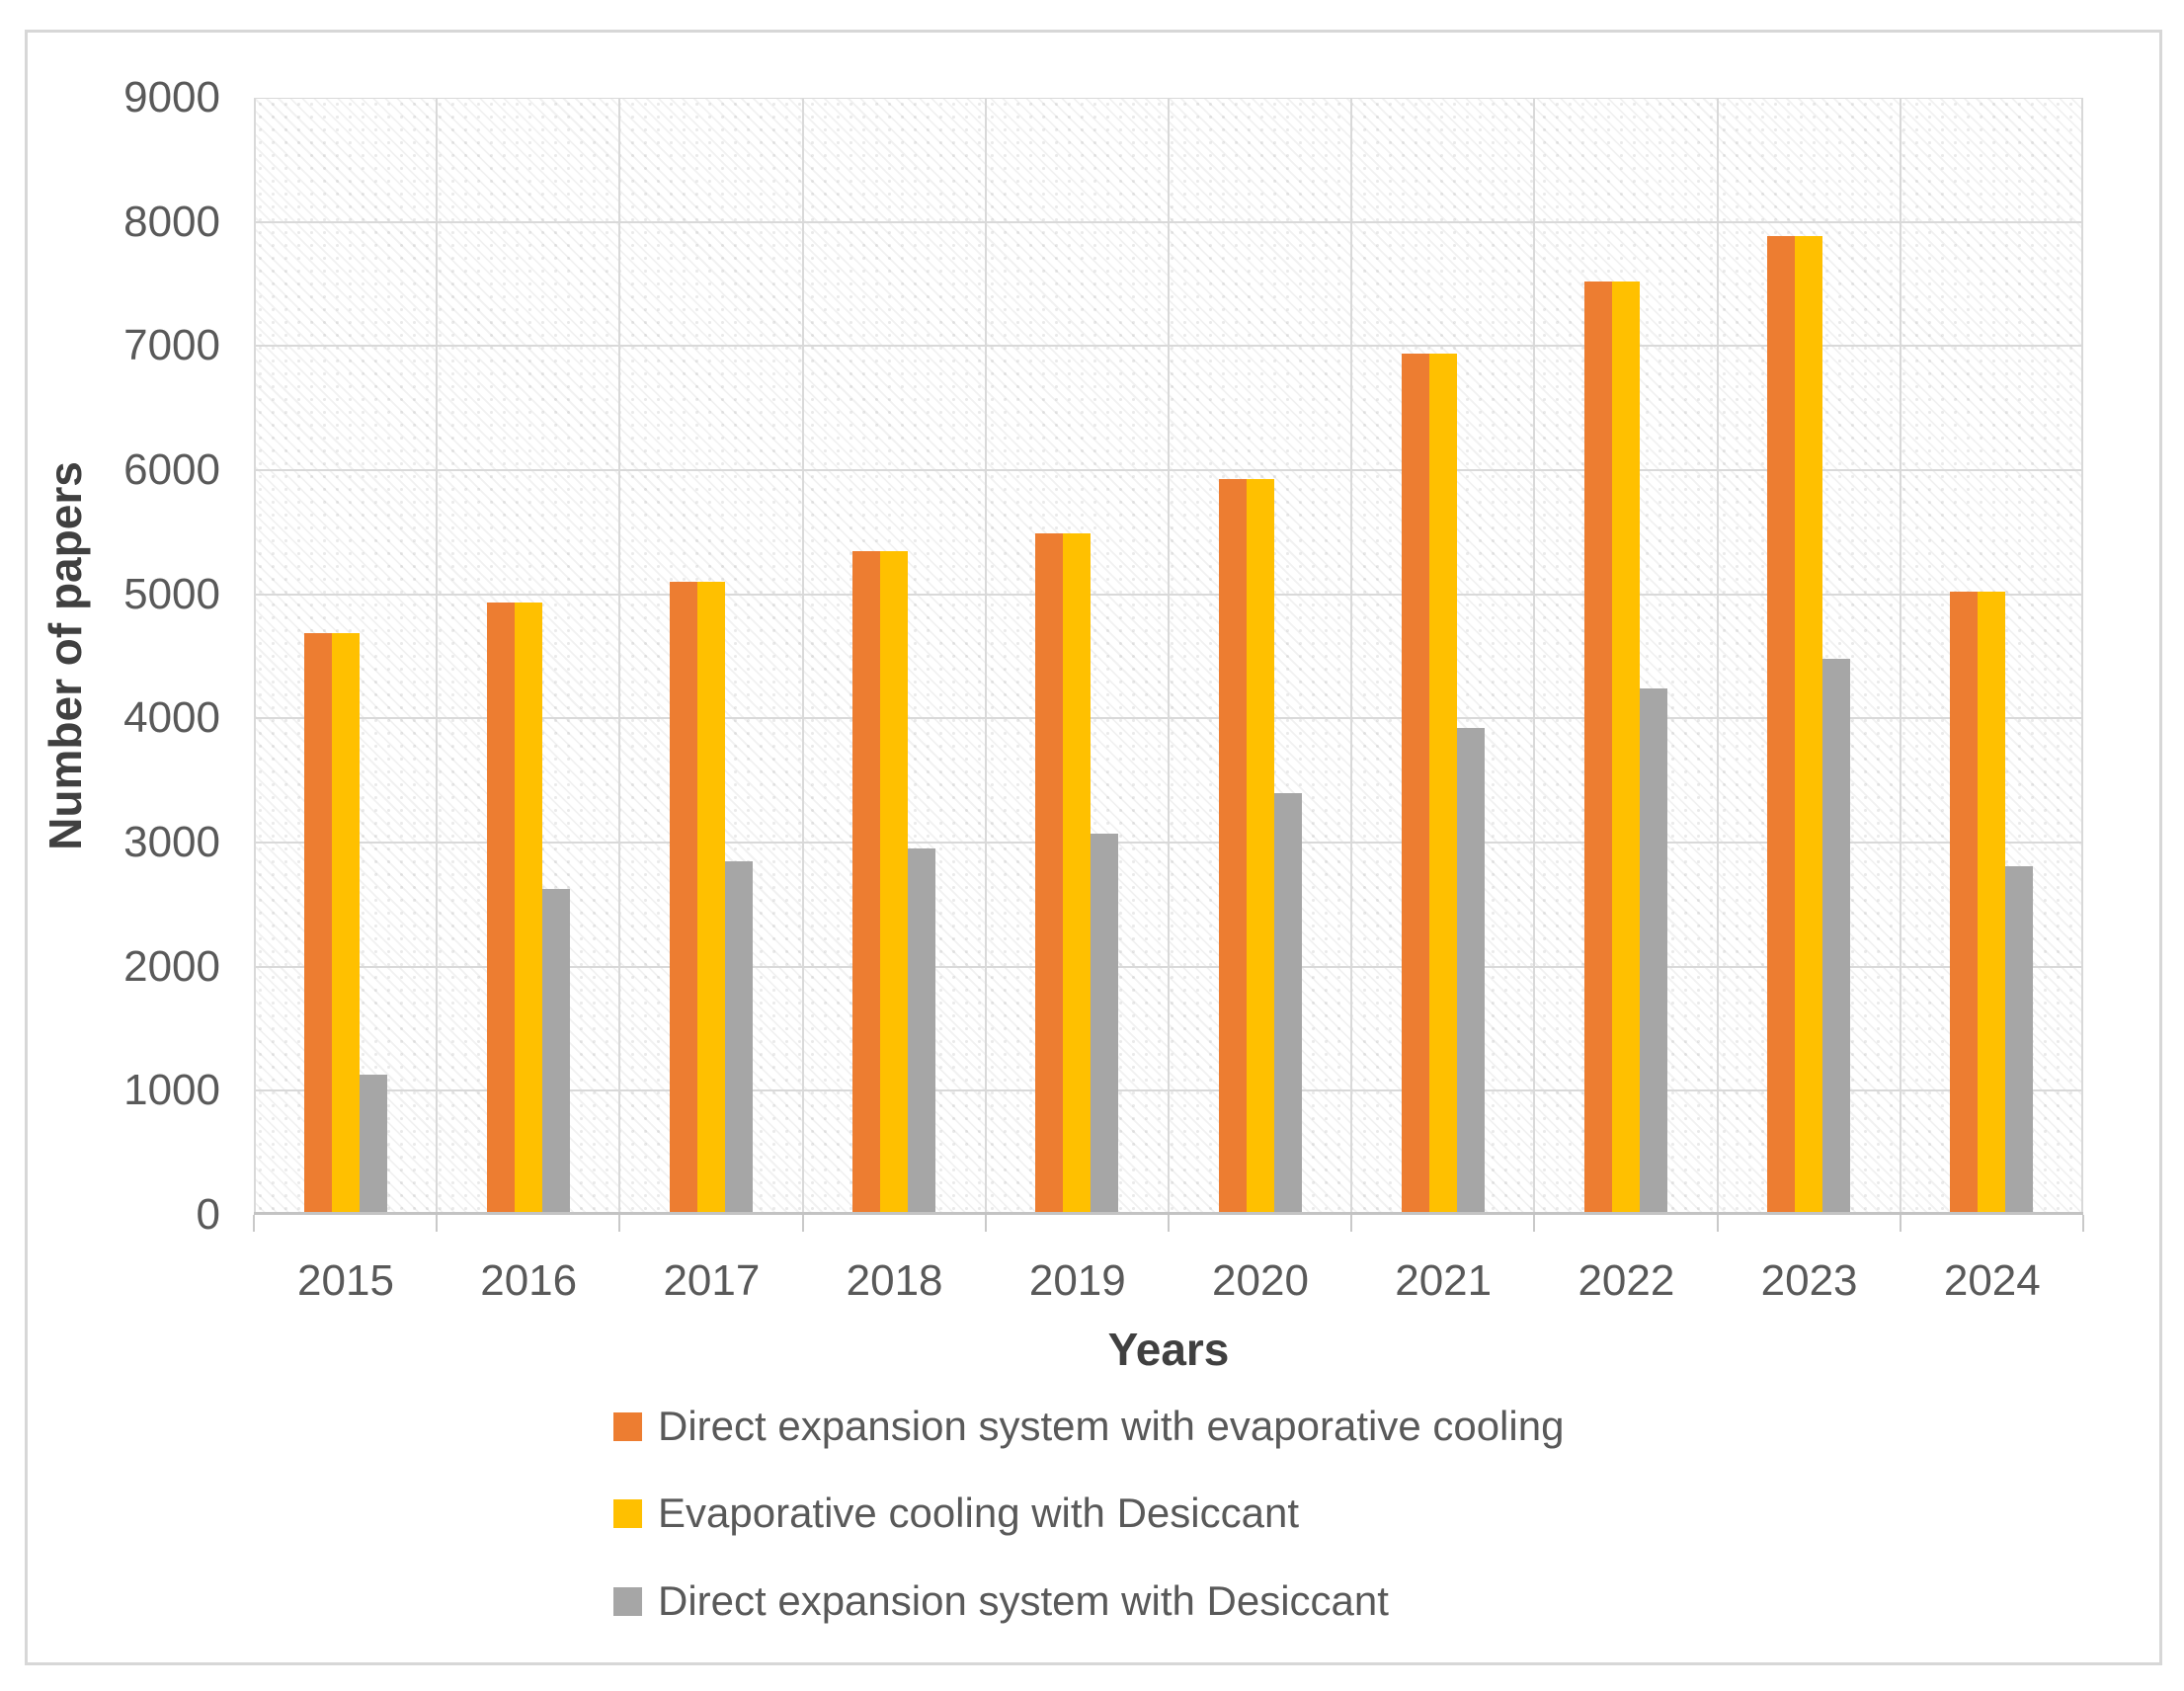  What do you see at coordinates (711, 898) in the screenshot?
I see `bar-2017-evaporative-cooling-with-desiccant` at bounding box center [711, 898].